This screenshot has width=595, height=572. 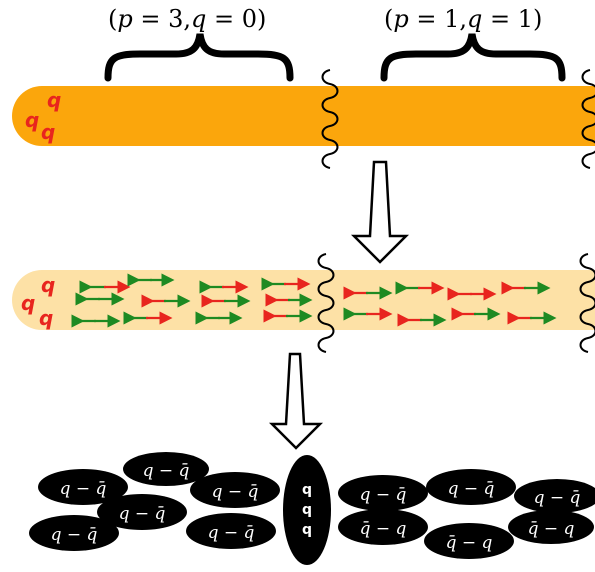 What do you see at coordinates (199, 57) in the screenshot?
I see `brace-left` at bounding box center [199, 57].